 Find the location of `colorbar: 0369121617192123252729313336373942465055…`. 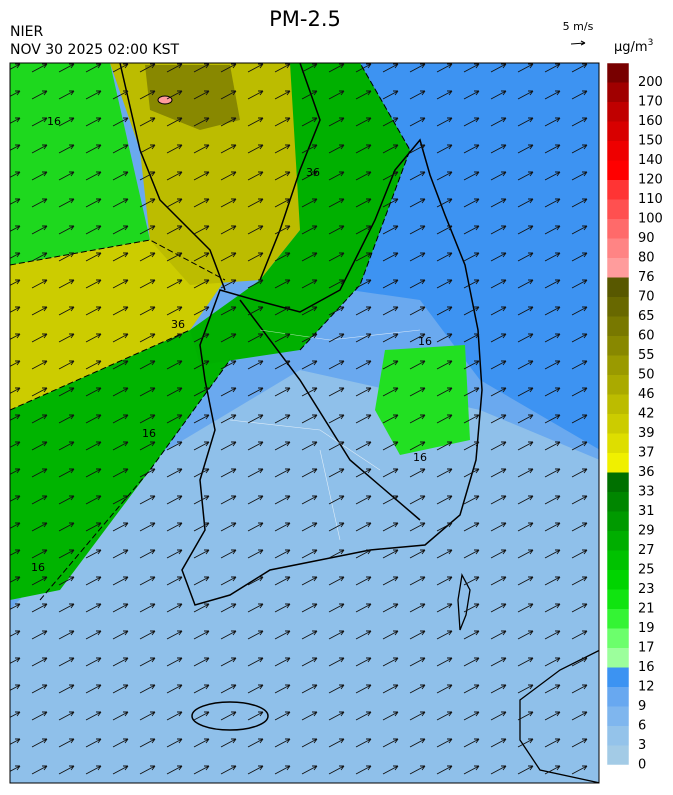

colorbar: 0369121617192123252729313336373942465055… is located at coordinates (634, 417).